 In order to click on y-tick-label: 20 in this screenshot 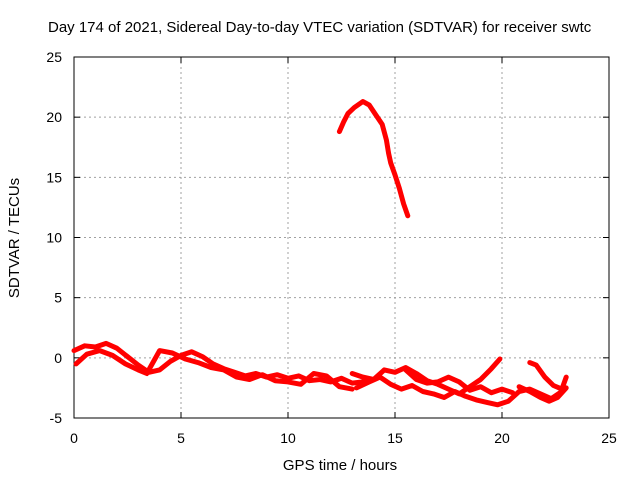, I will do `click(54, 117)`.